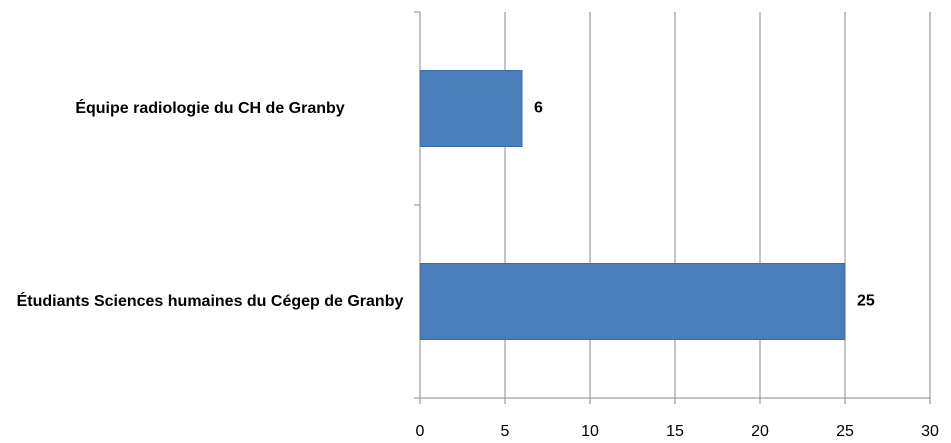 The image size is (951, 443). Describe the element at coordinates (538, 108) in the screenshot. I see `value-label: 6` at that location.